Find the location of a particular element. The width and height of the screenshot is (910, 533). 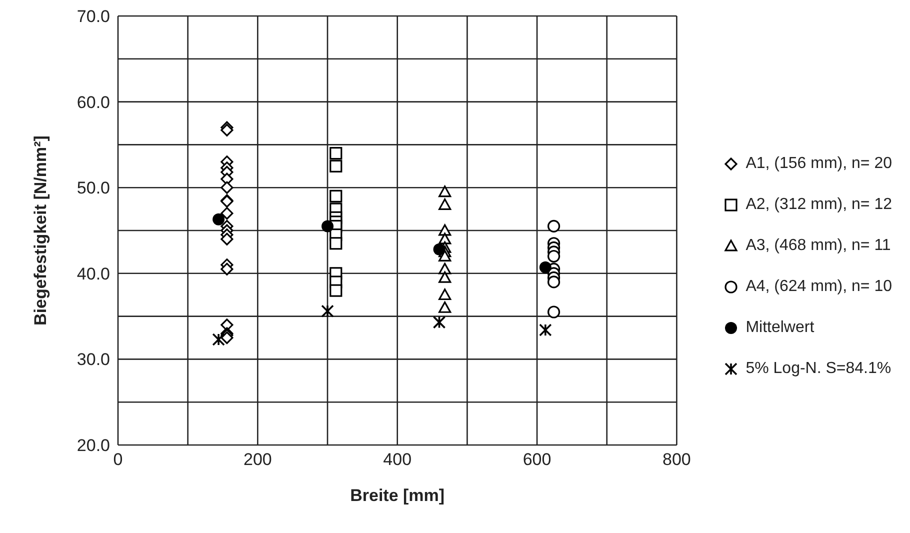

y-tick-label: 50.0 is located at coordinates (93, 188).